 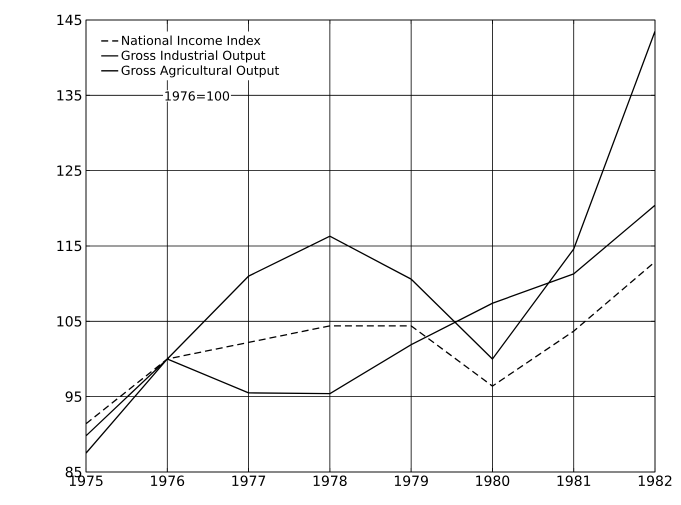 I want to click on legend-label: National Income Index, so click(x=191, y=40).